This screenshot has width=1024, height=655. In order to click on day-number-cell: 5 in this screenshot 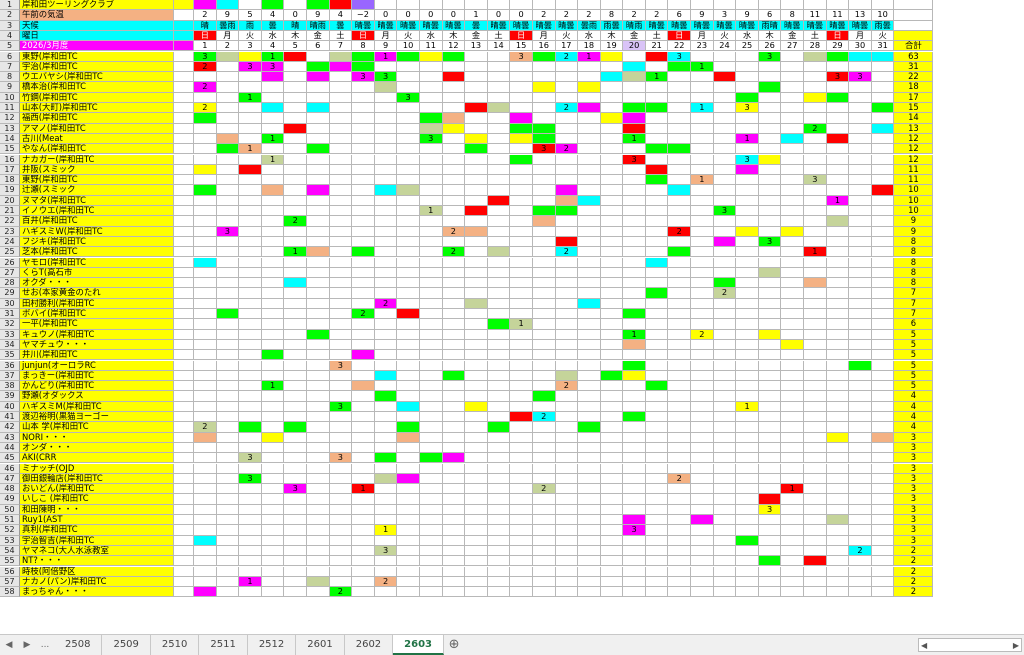, I will do `click(295, 46)`.